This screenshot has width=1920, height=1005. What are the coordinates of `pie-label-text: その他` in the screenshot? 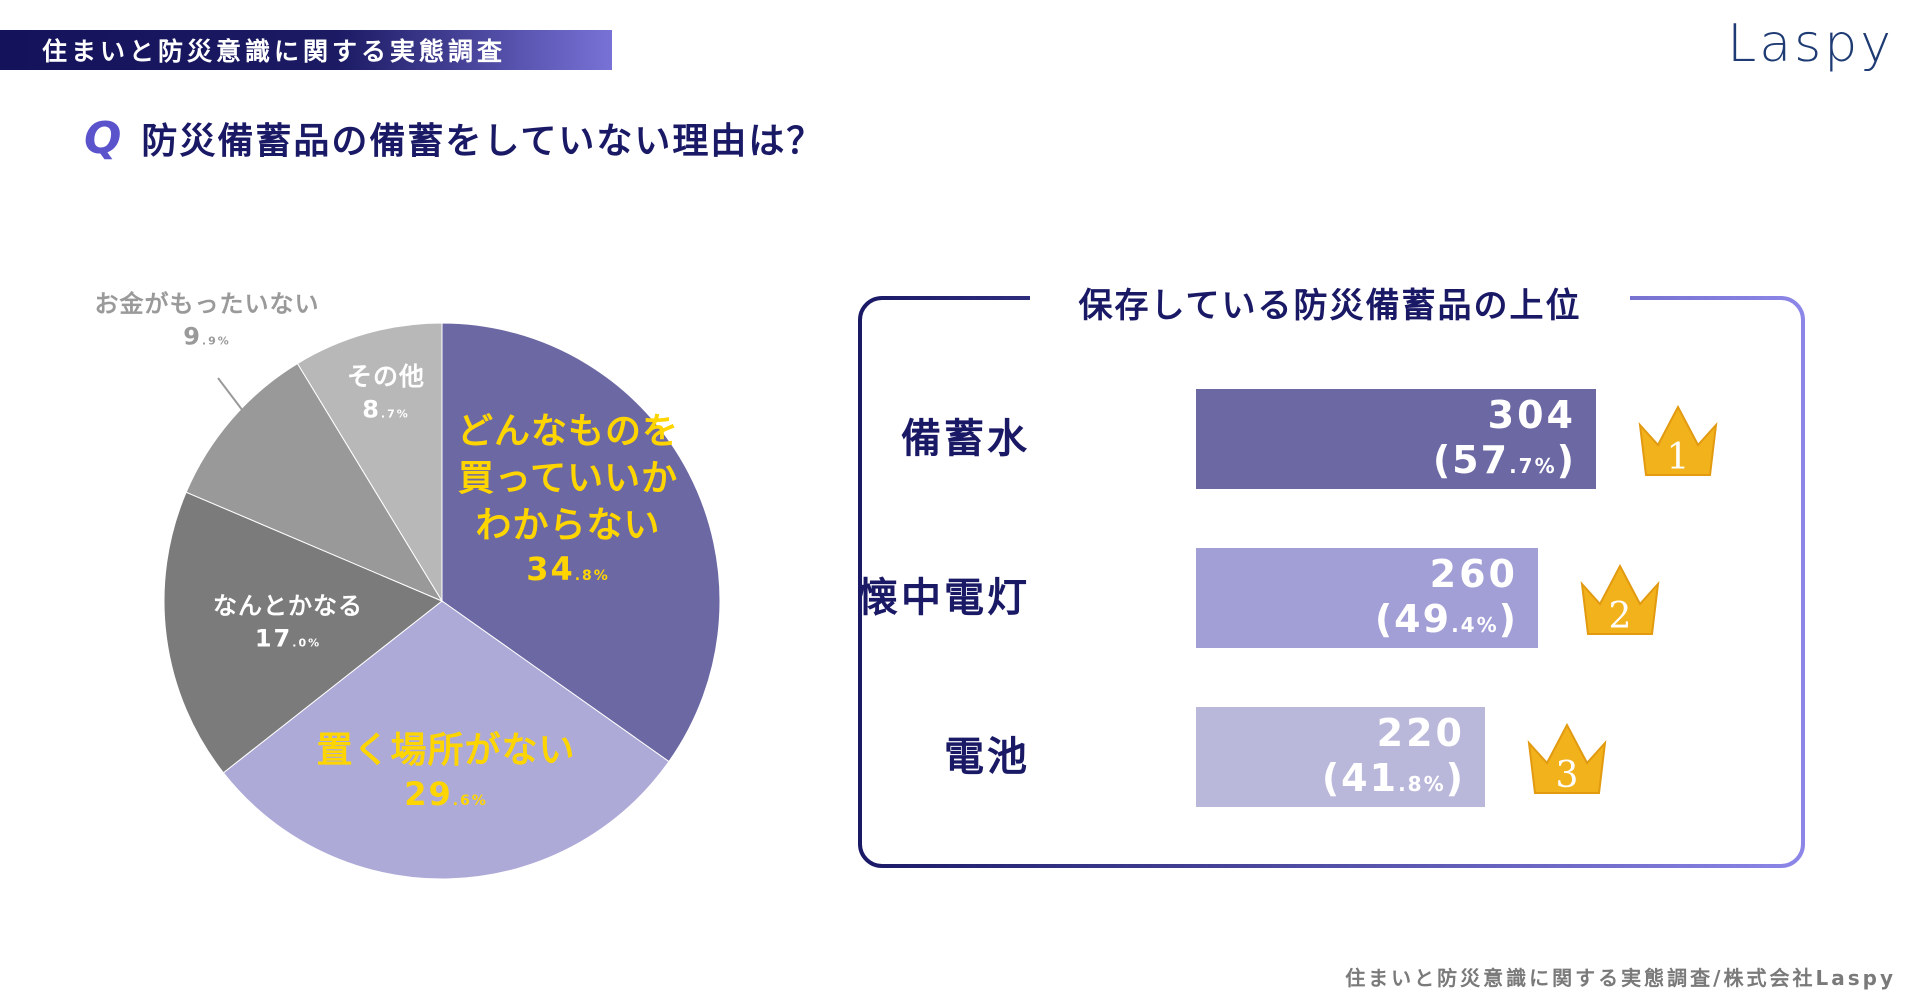 It's located at (386, 376).